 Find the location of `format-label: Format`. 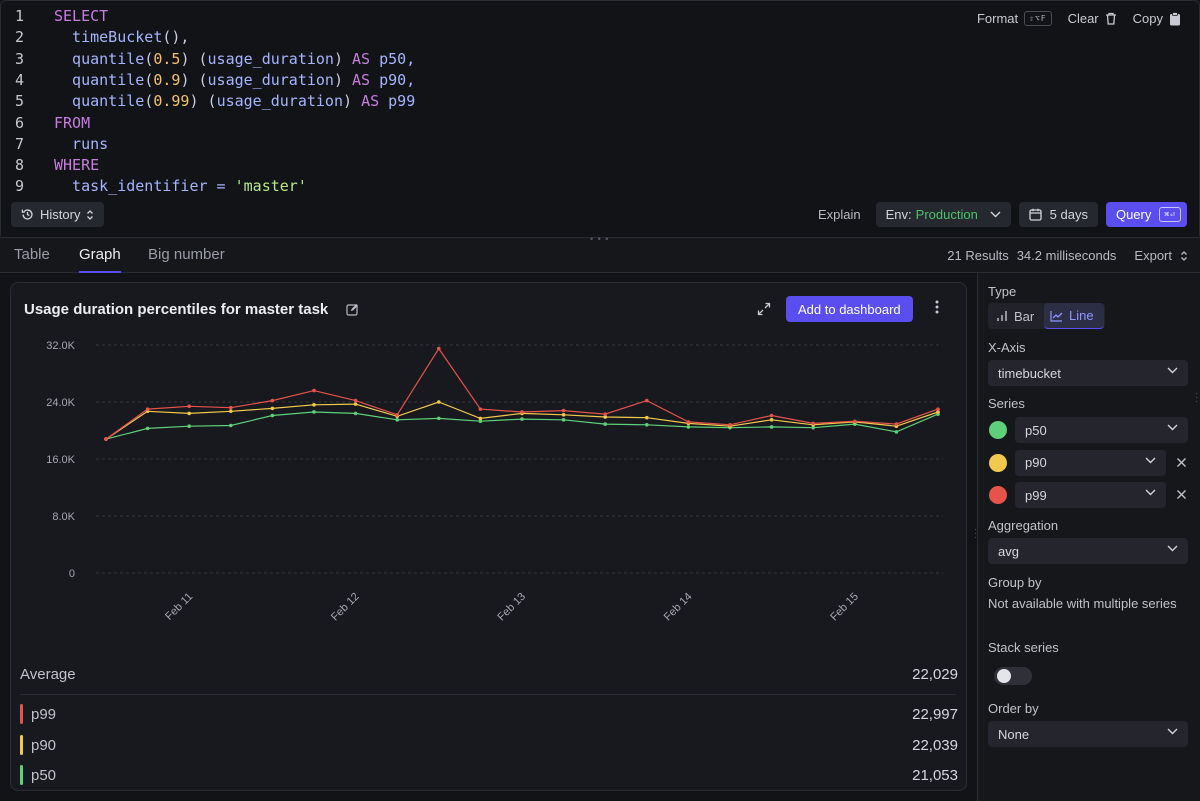

format-label: Format is located at coordinates (997, 18).